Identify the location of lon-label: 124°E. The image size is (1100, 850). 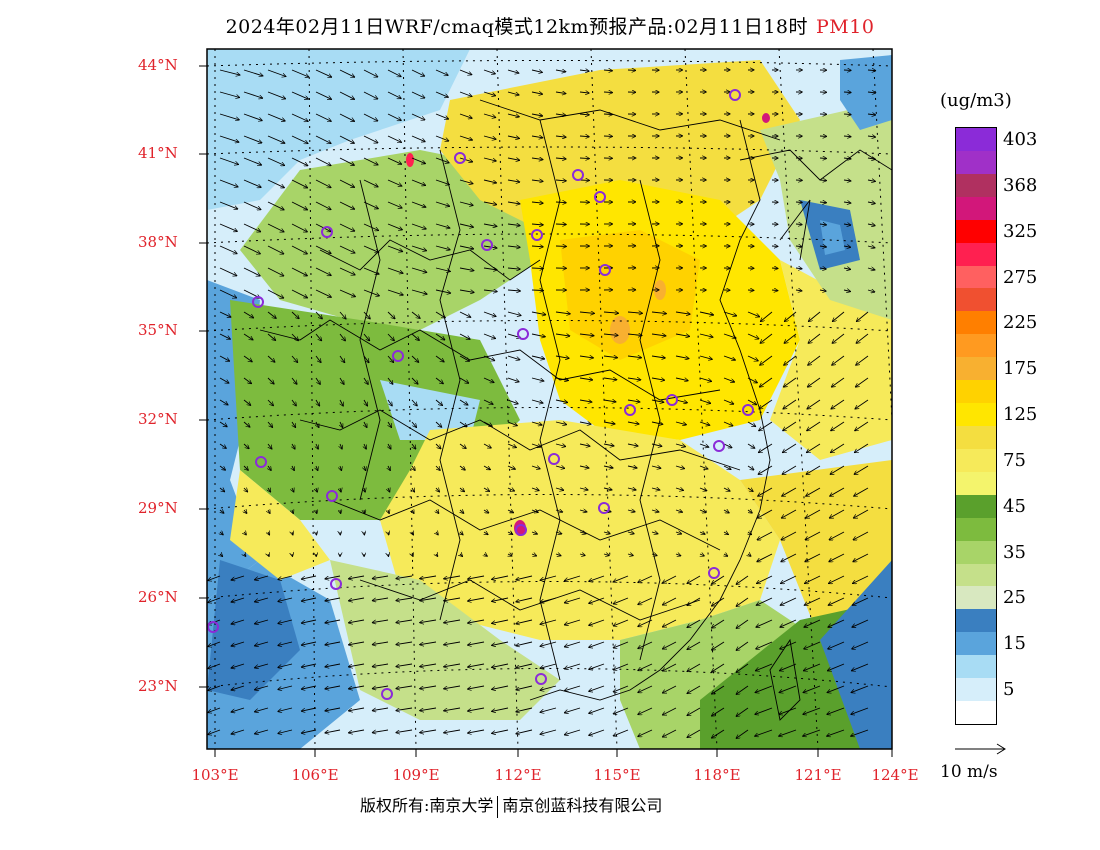
(895, 775).